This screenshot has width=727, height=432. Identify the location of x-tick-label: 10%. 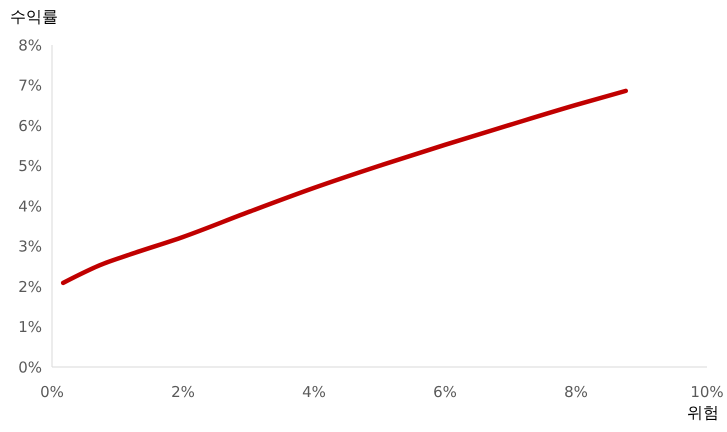
(707, 392).